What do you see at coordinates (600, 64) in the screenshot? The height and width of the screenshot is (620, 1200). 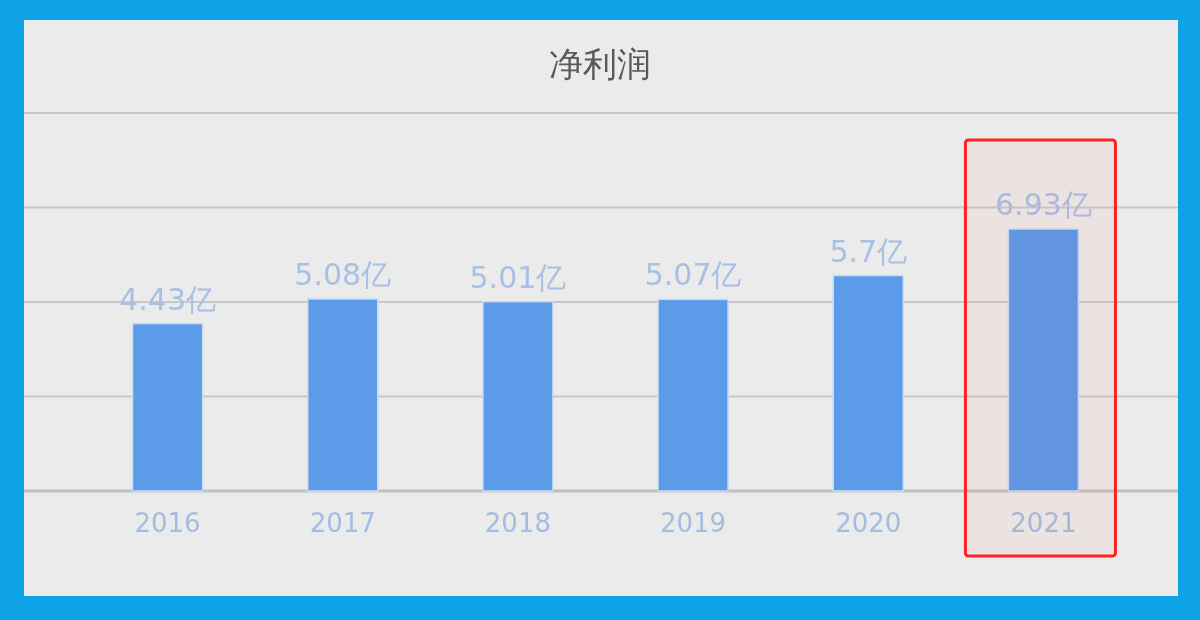 I see `chart-title: 净利润` at bounding box center [600, 64].